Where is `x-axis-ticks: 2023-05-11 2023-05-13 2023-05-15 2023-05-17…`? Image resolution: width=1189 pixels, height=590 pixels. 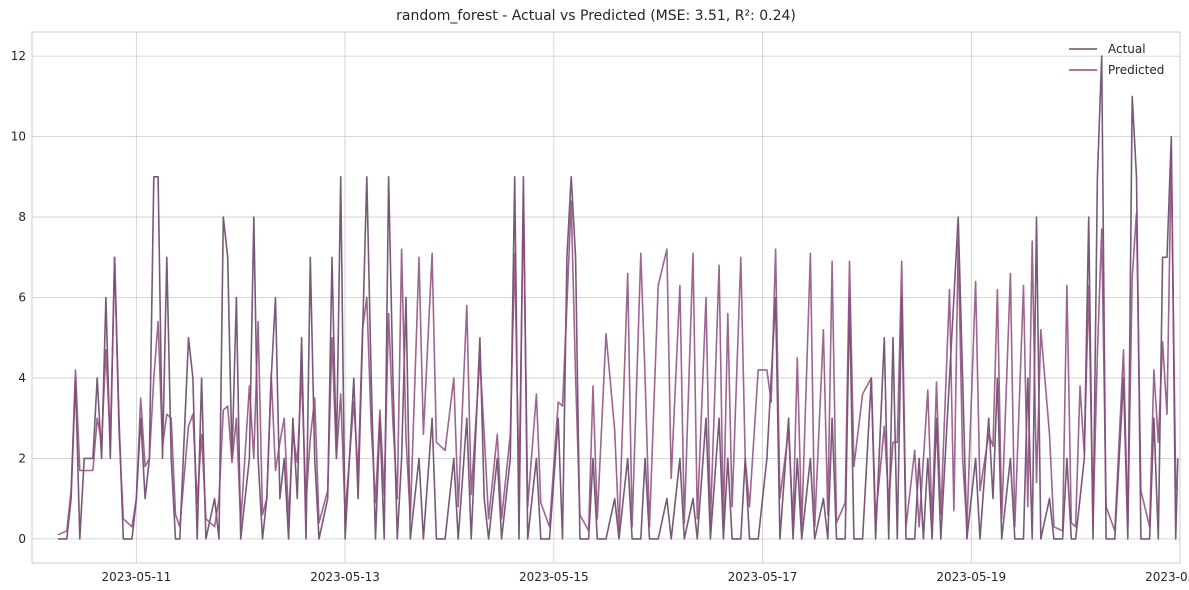
x-axis-ticks: 2023-05-11 2023-05-13 2023-05-15 2023-05-17… is located at coordinates (645, 577).